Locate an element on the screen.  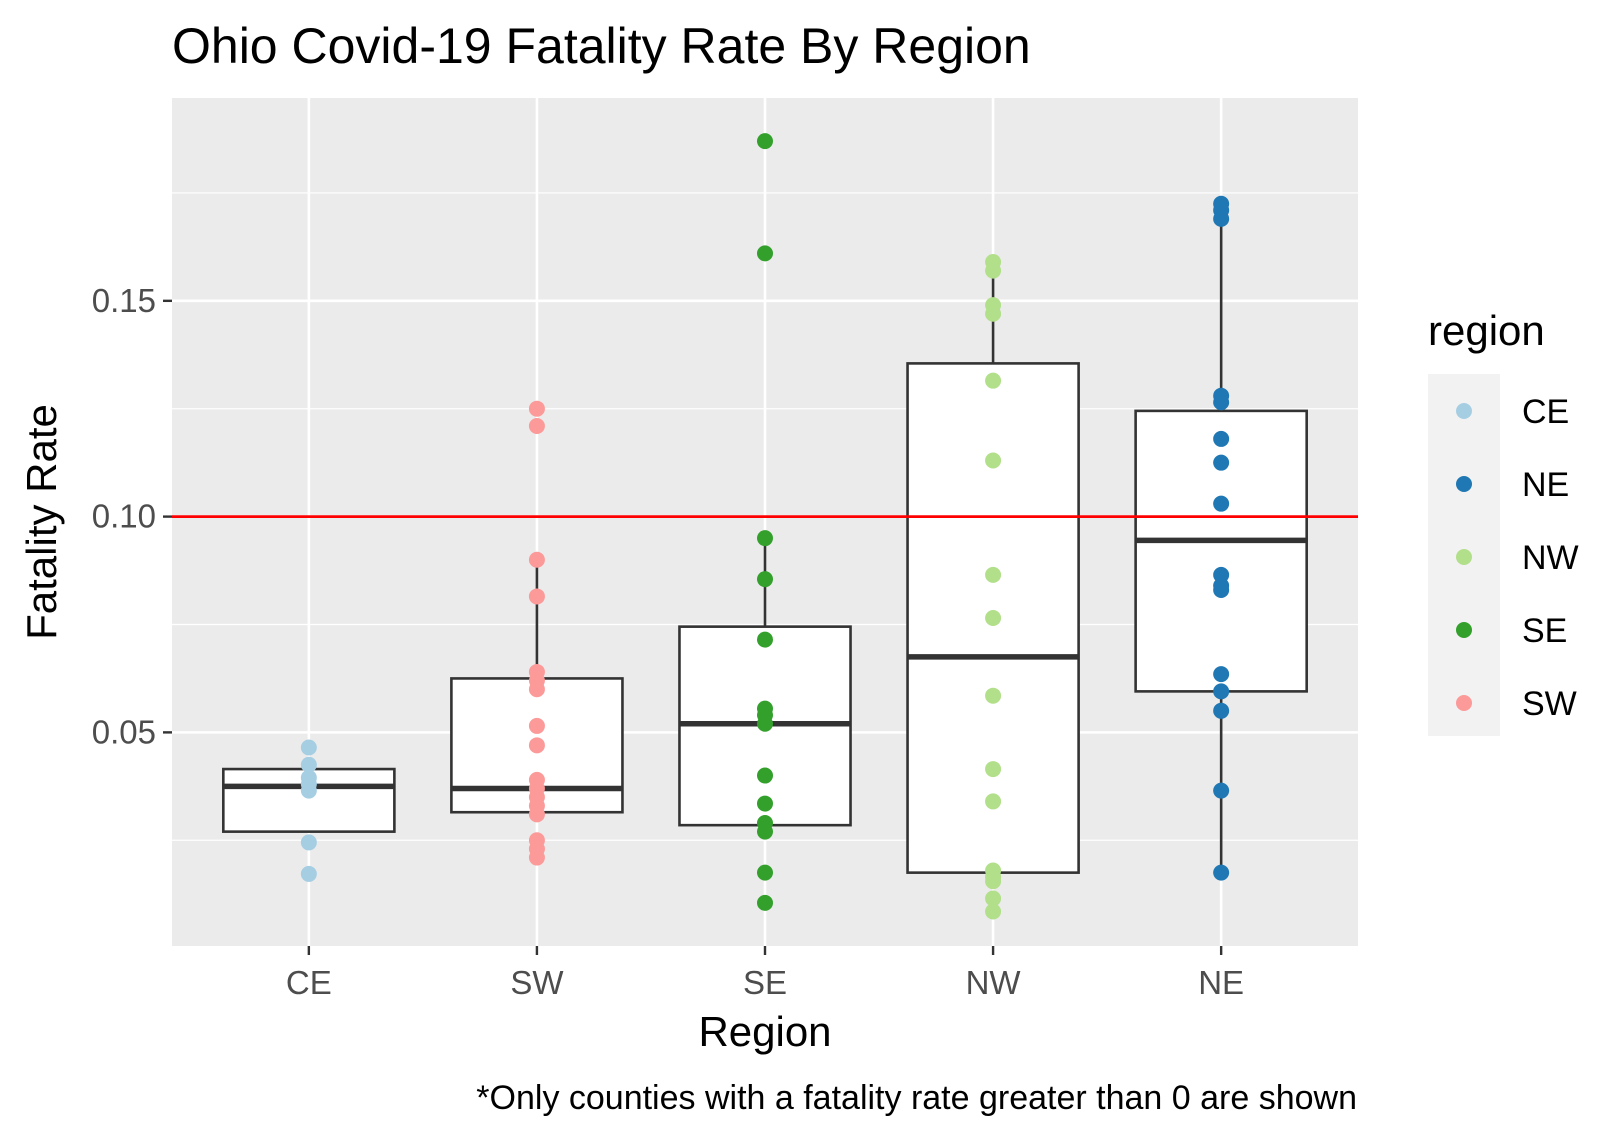
chart-title: Ohio Covid-19 Fatality Rate By Region is located at coordinates (601, 46).